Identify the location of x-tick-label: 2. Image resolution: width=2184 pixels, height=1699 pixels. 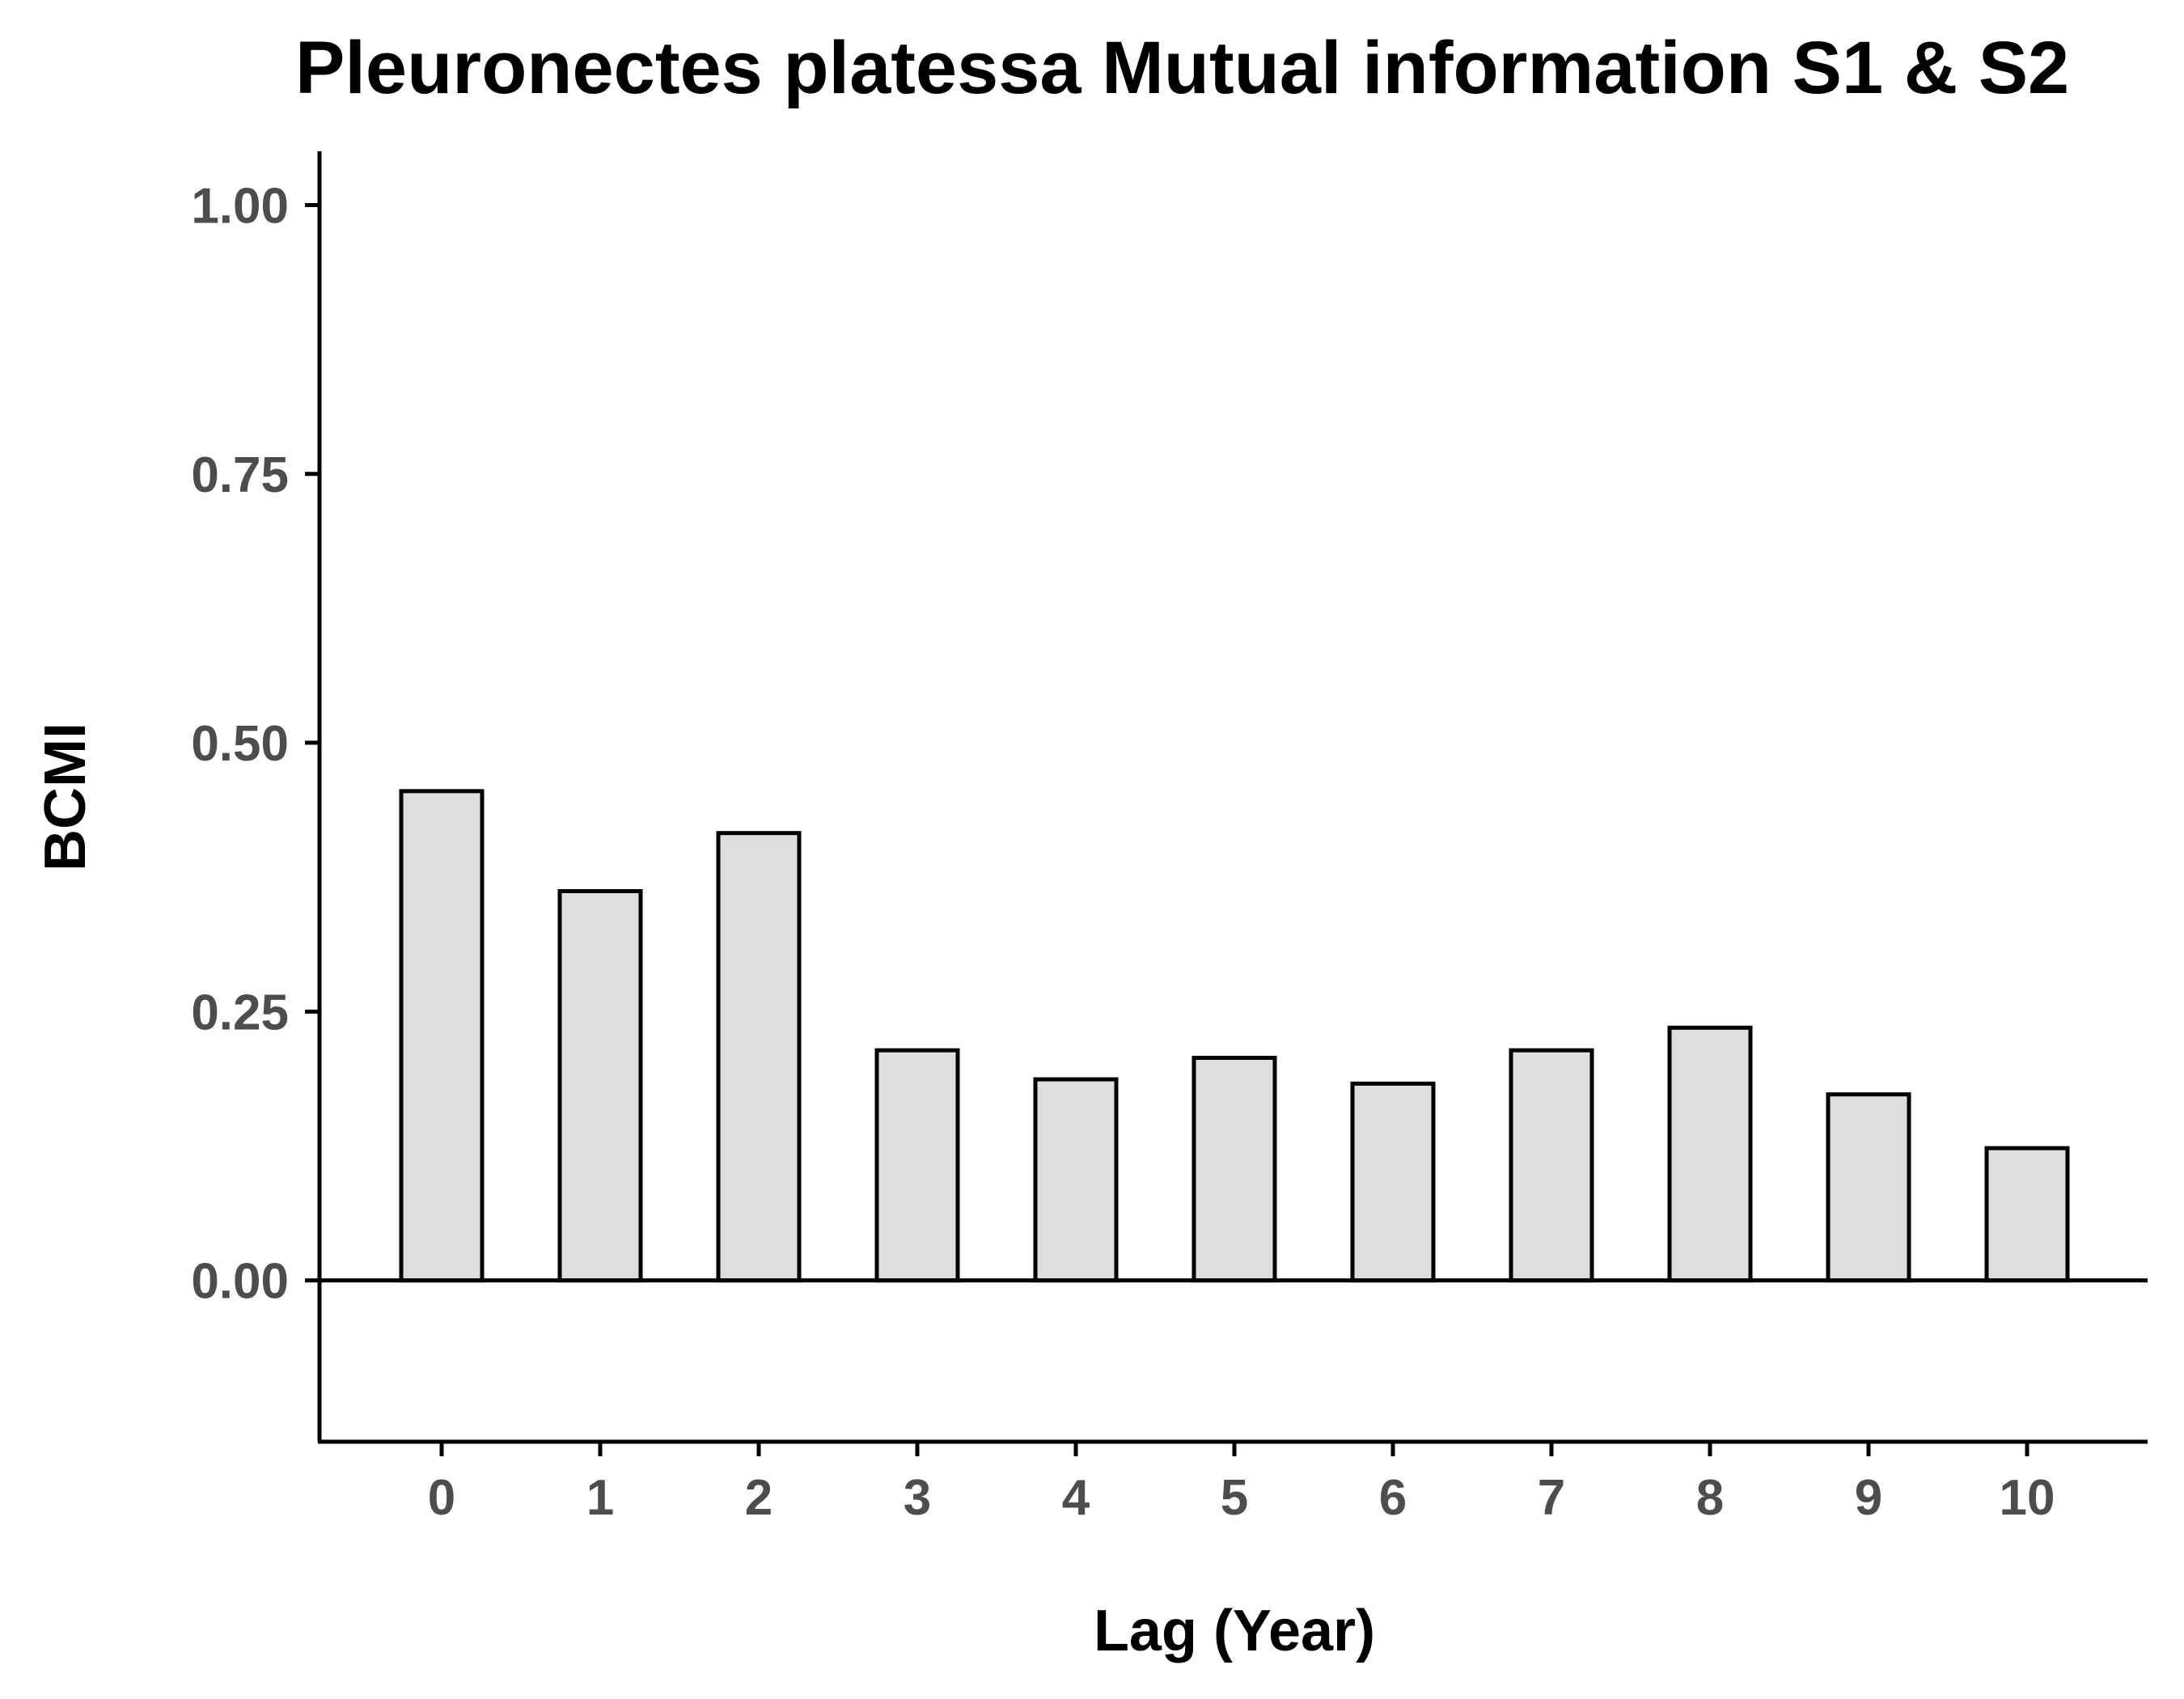
(758, 1498).